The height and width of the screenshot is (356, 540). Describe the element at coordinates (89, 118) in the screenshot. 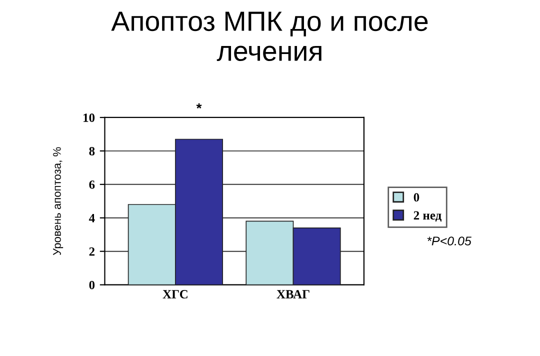

I see `y-tick-label: 10` at that location.